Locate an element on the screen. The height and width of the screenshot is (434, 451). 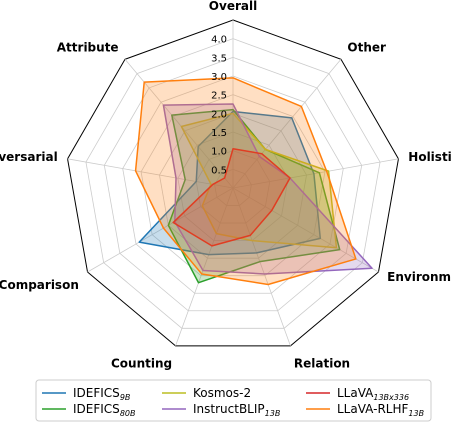
tick-label: 2.0 is located at coordinates (219, 114).